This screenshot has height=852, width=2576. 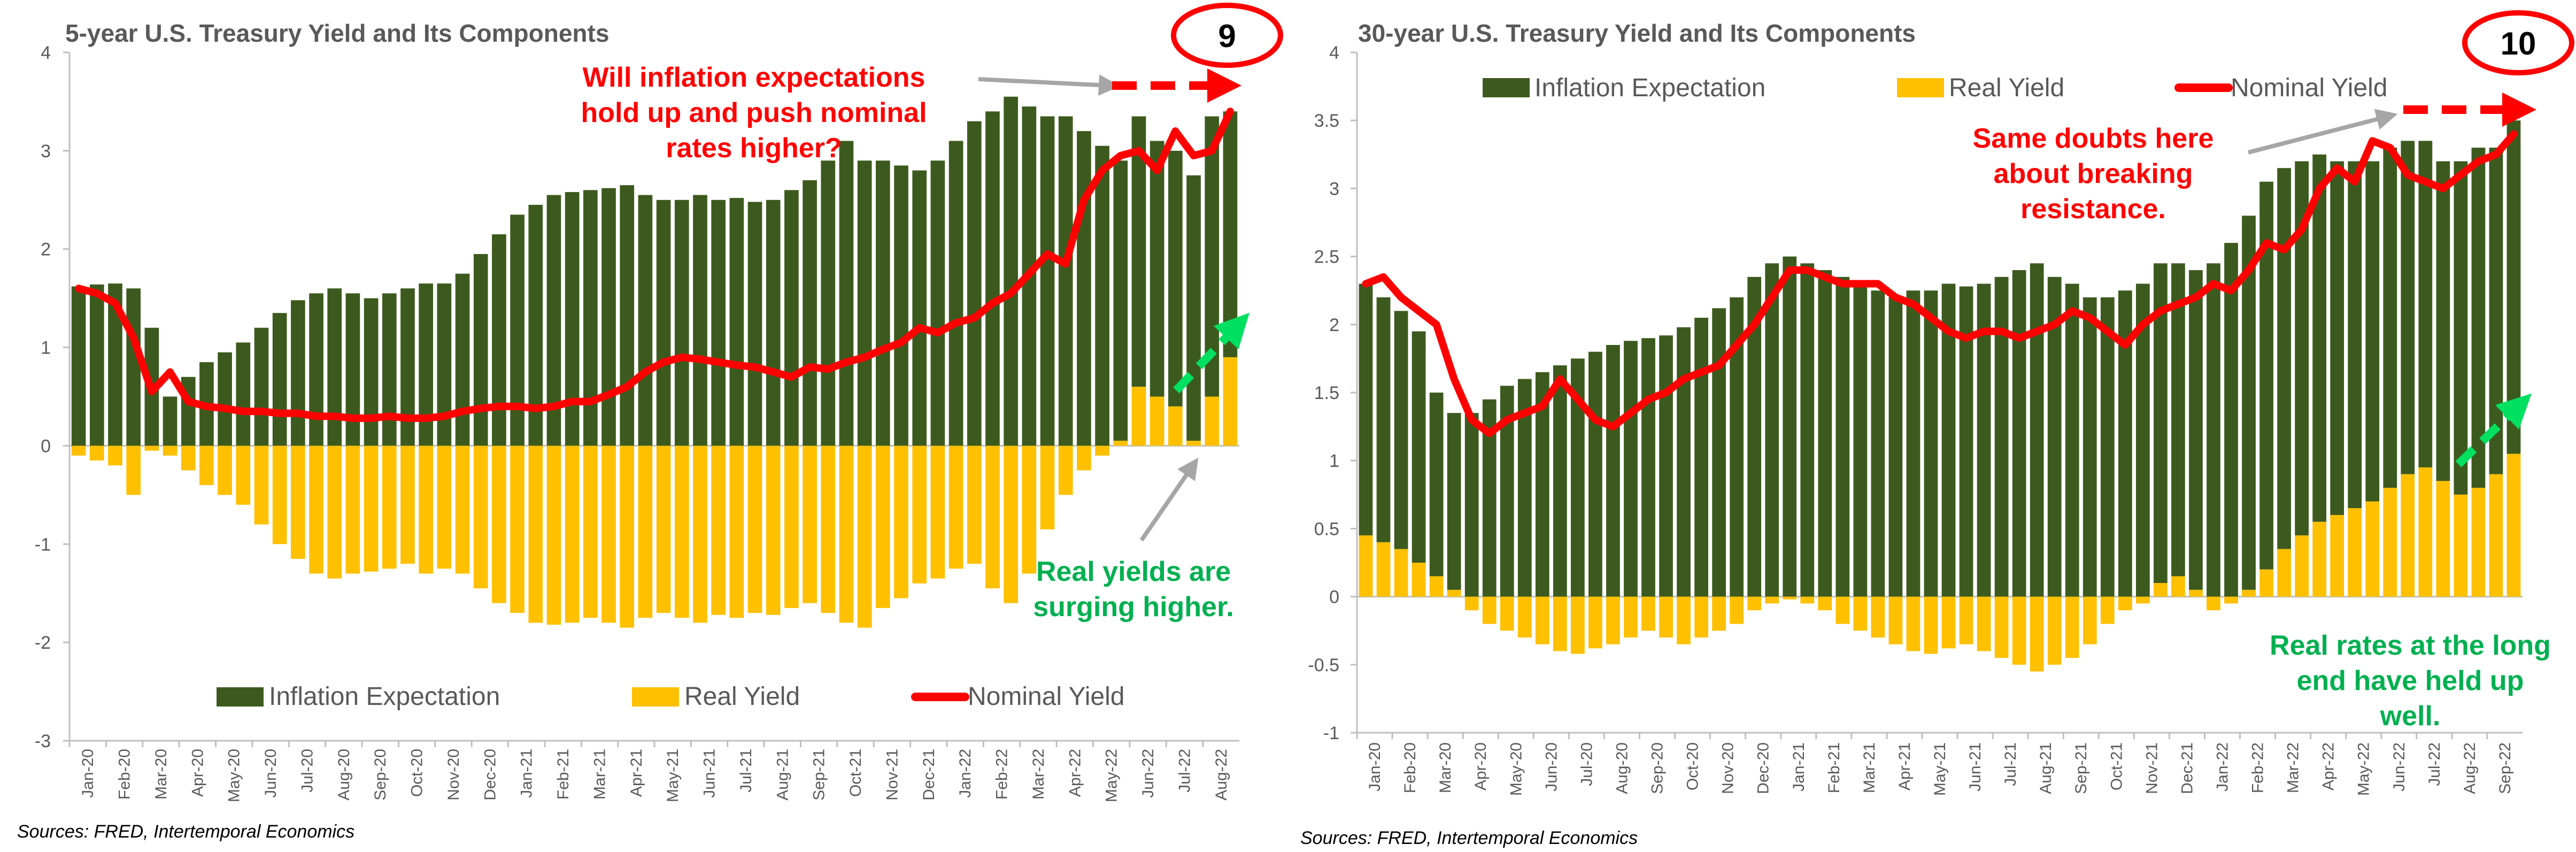 I want to click on x-tick-label: Aug-20, so click(x=1622, y=768).